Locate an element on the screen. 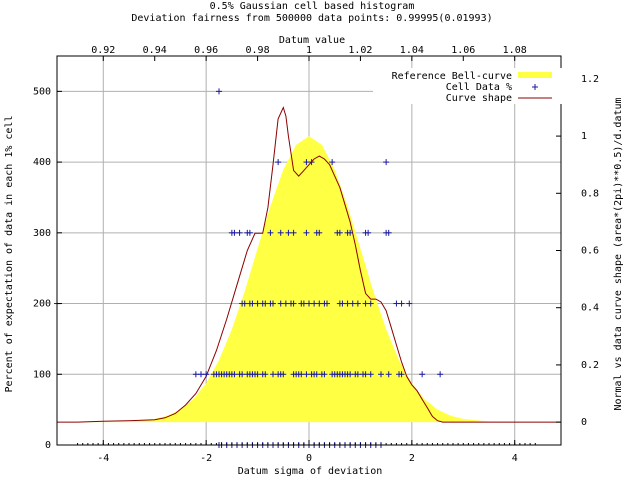  y2-tick-label: 1.2 is located at coordinates (590, 79).